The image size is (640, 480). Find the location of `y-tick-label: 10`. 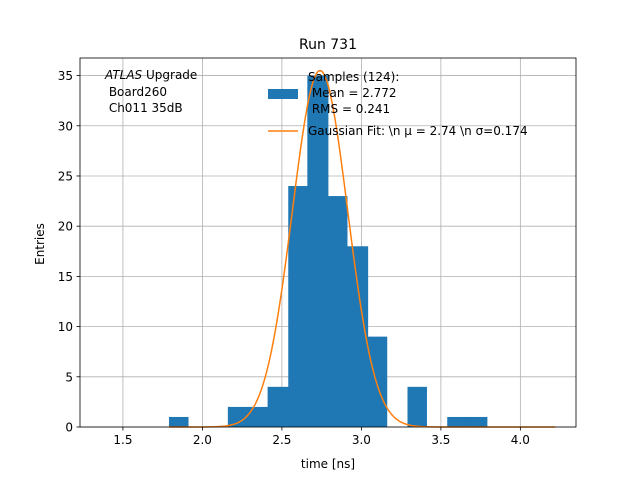

y-tick-label: 10 is located at coordinates (65, 327).